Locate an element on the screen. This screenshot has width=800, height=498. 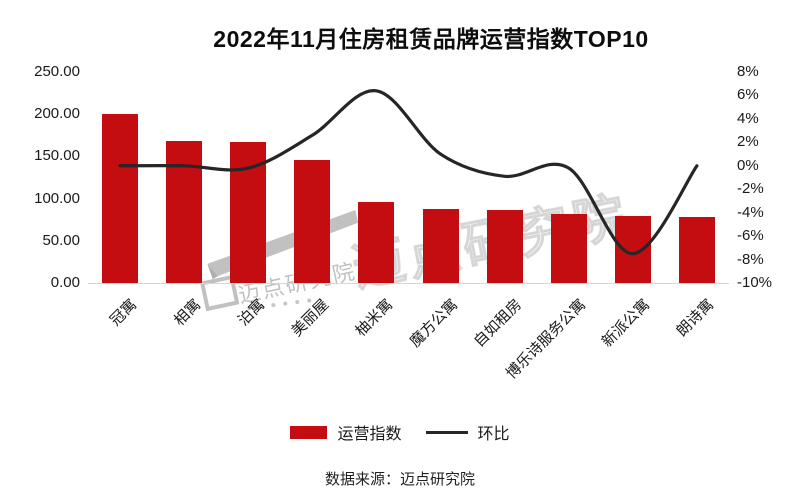
right-axis-tick-label: -4% is located at coordinates (750, 212).